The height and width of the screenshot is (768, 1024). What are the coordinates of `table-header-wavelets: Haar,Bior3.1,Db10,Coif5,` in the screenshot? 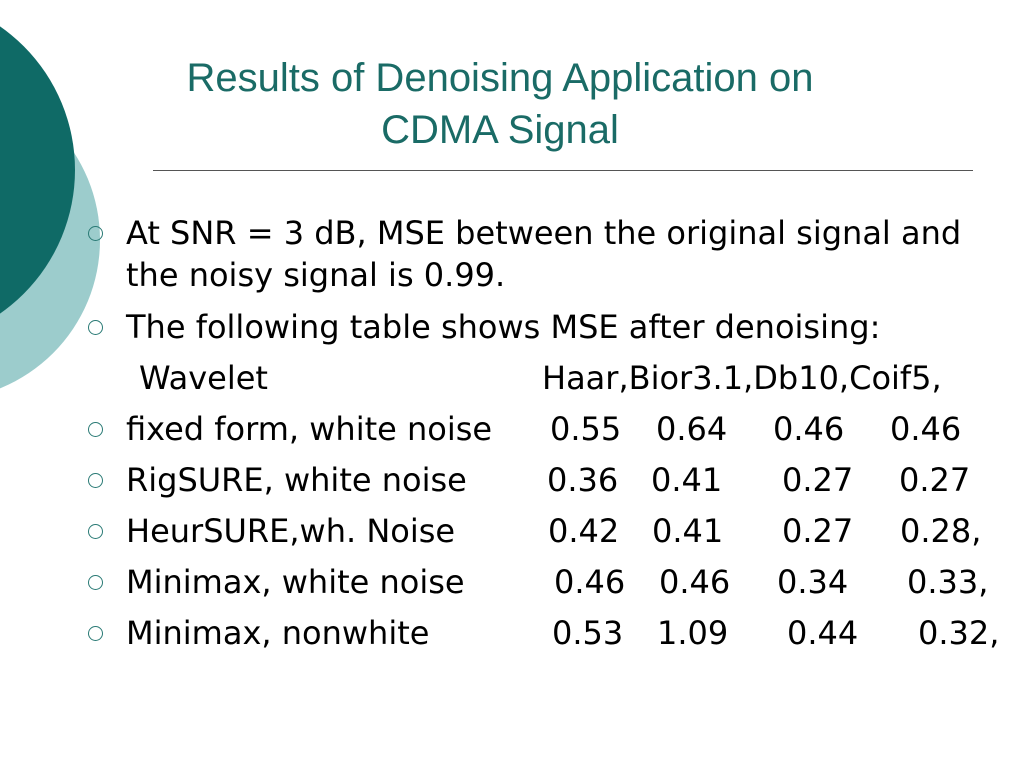 It's located at (742, 378).